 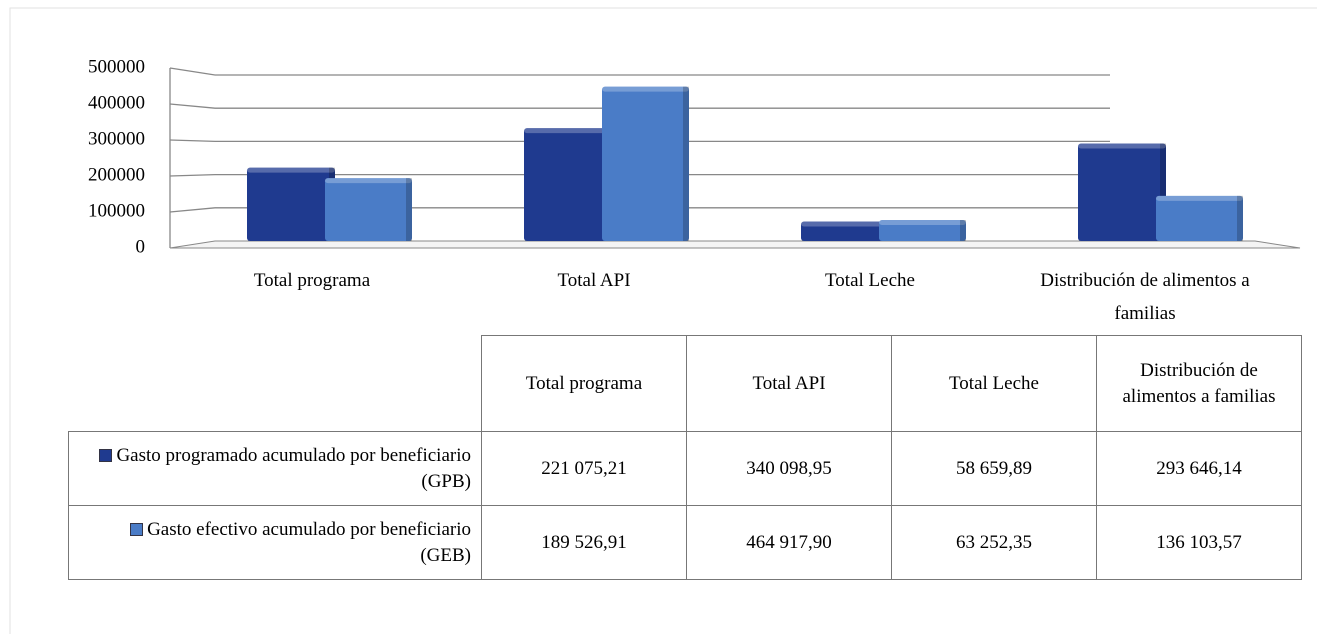 I want to click on data-cell: 464 917,90, so click(x=789, y=542).